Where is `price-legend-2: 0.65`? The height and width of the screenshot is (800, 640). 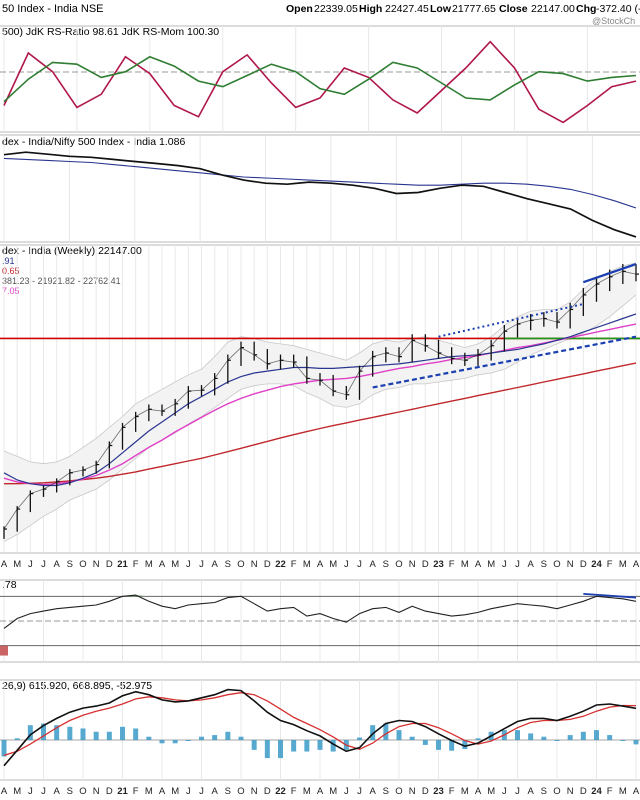
price-legend-2: 0.65 is located at coordinates (11, 271).